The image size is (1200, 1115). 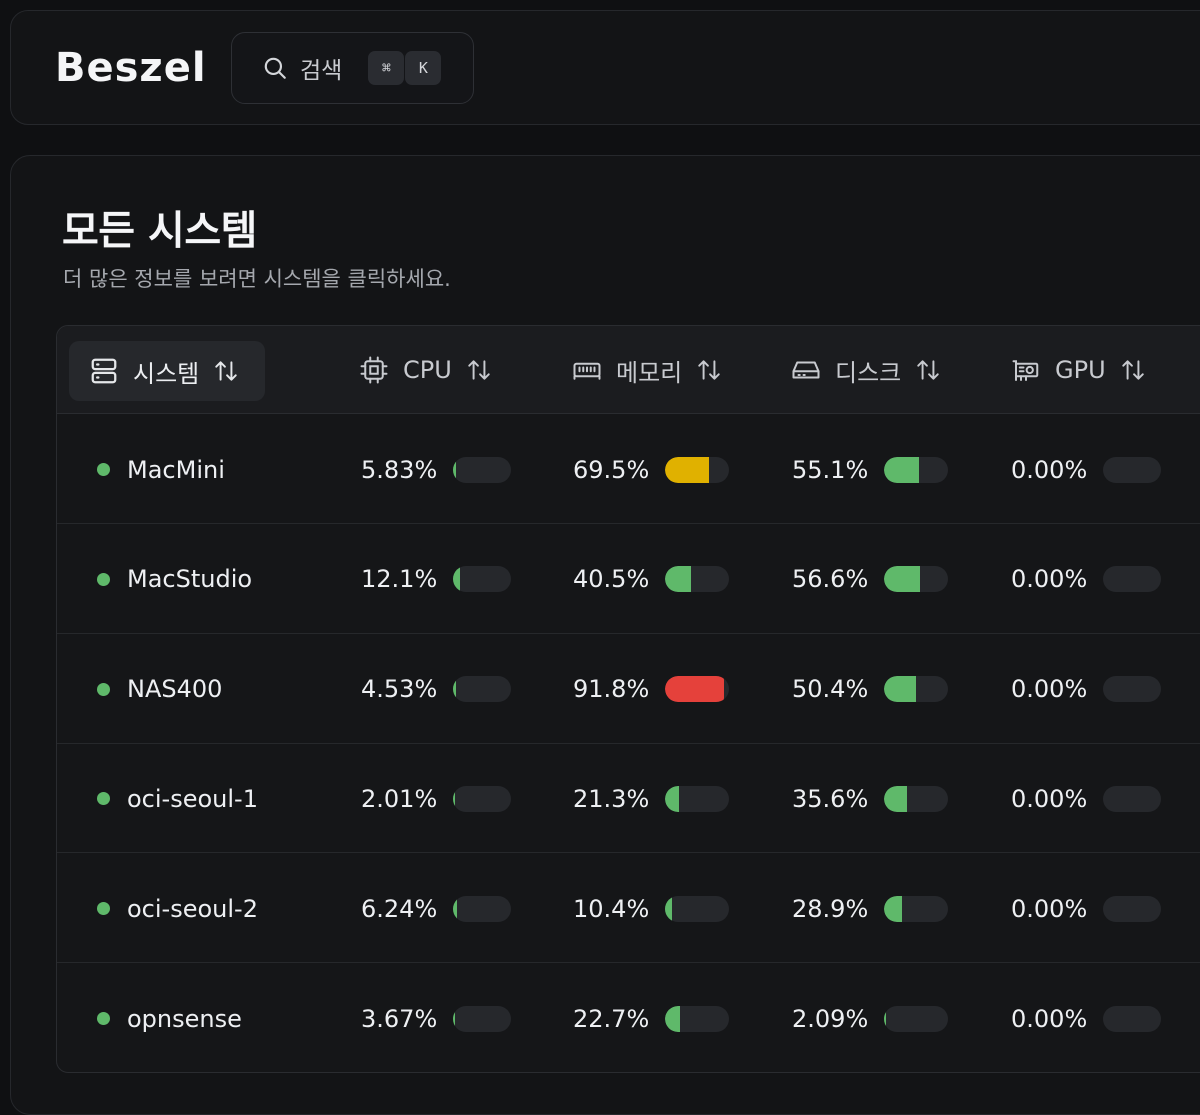 What do you see at coordinates (611, 1018) in the screenshot?
I see `mem-percent: 22.7%` at bounding box center [611, 1018].